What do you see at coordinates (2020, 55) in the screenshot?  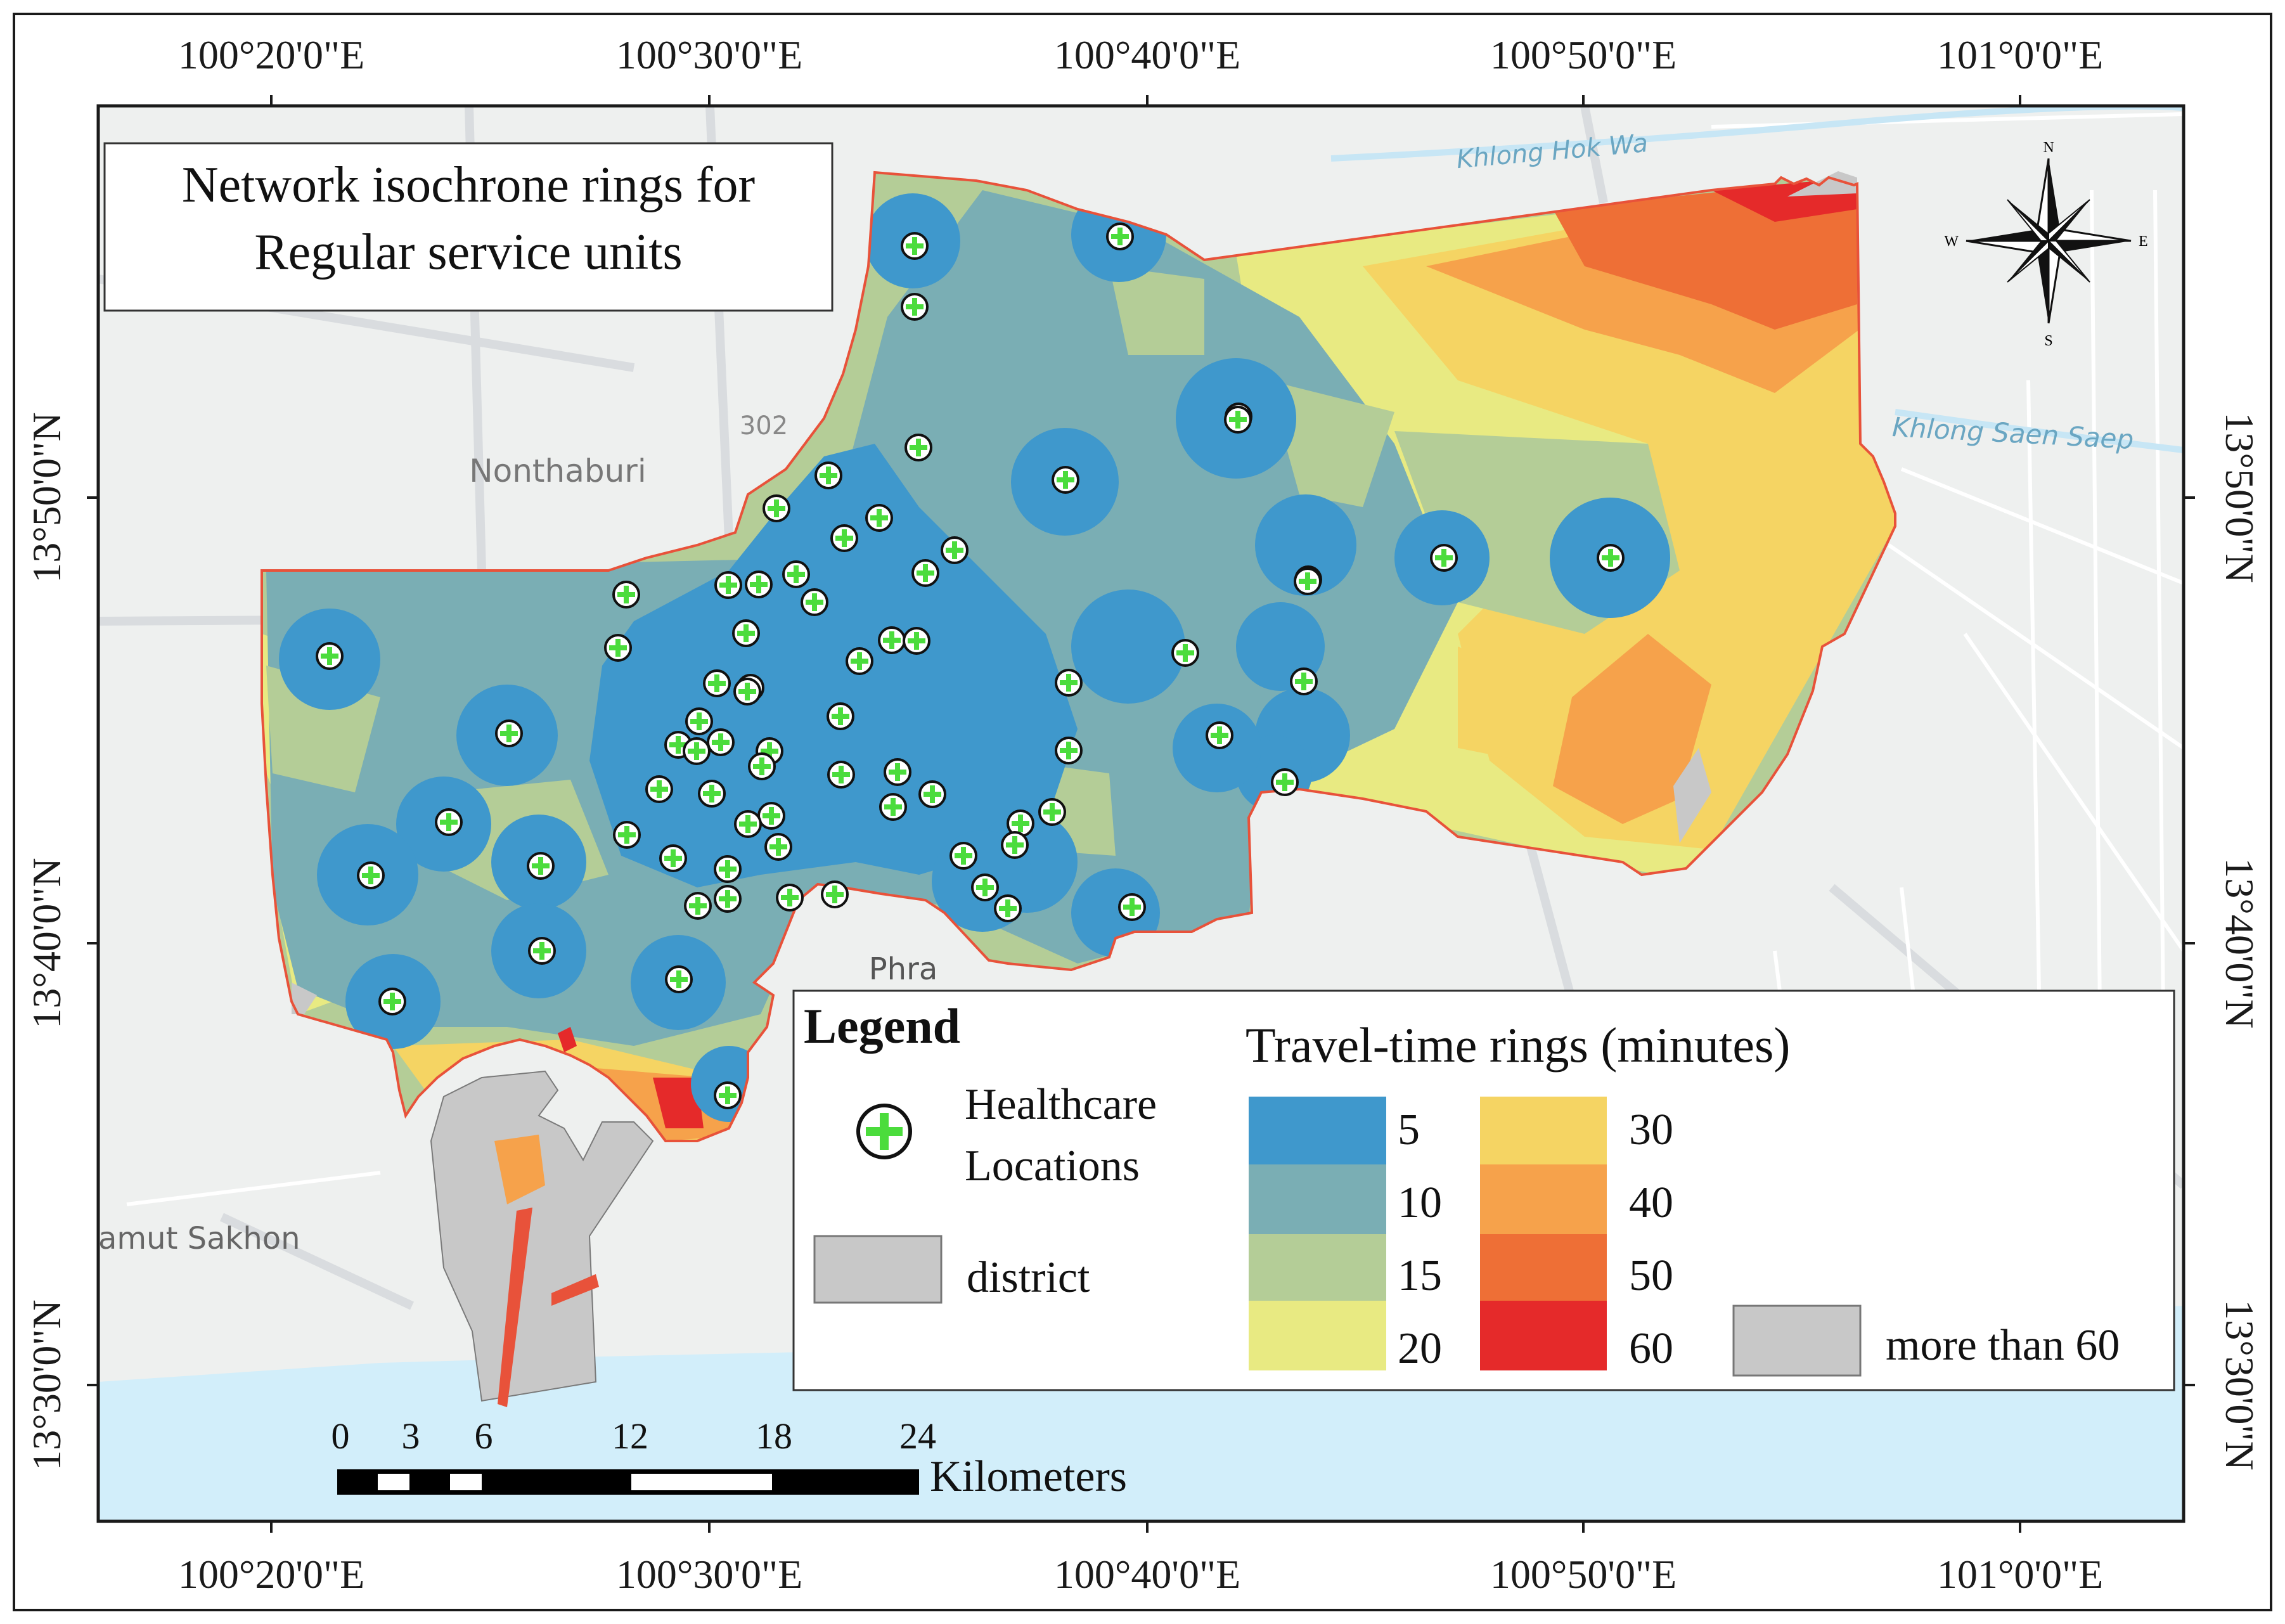 I see `lon-label-top: 101°0'0"E` at bounding box center [2020, 55].